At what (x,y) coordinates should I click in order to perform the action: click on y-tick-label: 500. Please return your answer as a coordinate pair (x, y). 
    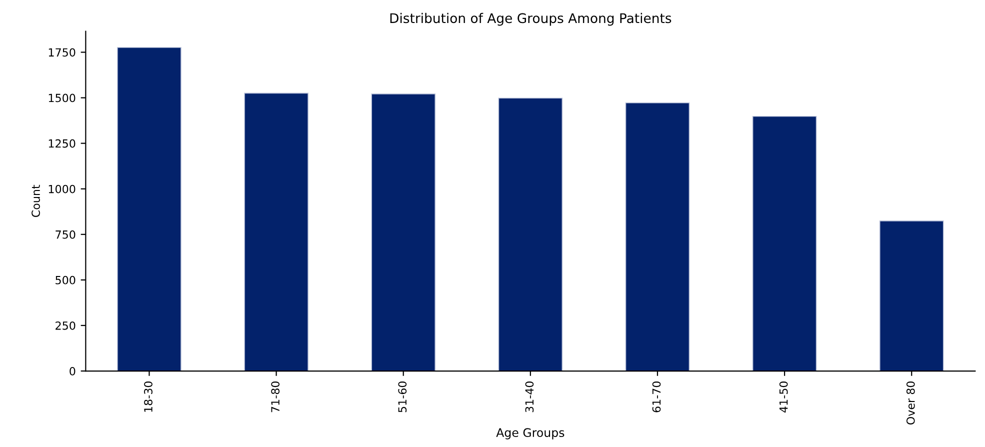
    Looking at the image, I should click on (66, 280).